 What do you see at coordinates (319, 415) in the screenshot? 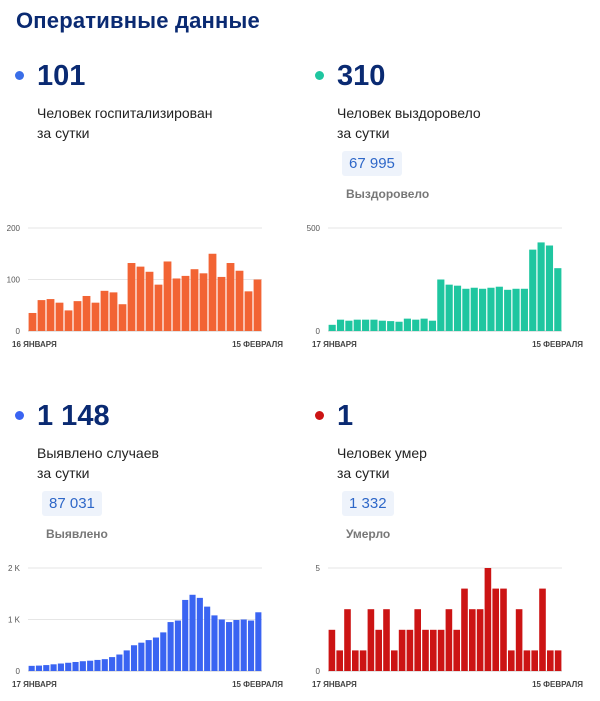
I see `deaths-dot-icon` at bounding box center [319, 415].